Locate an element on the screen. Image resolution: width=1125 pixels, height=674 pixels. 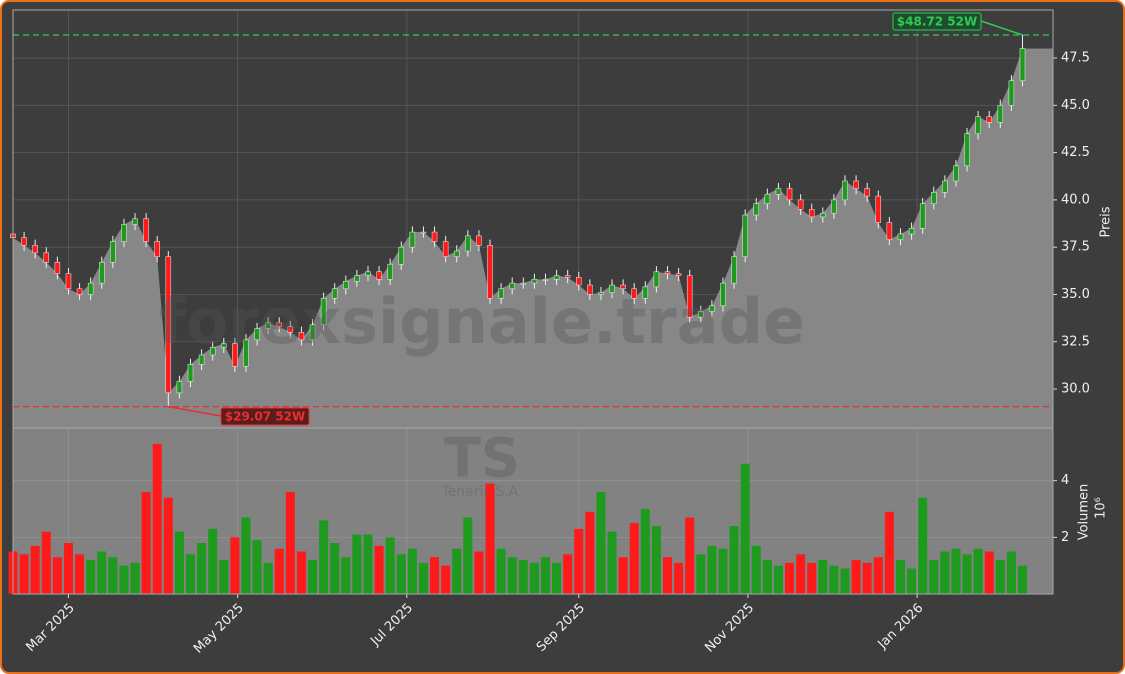
y-tick-label: 37.5 is located at coordinates (1075, 247).